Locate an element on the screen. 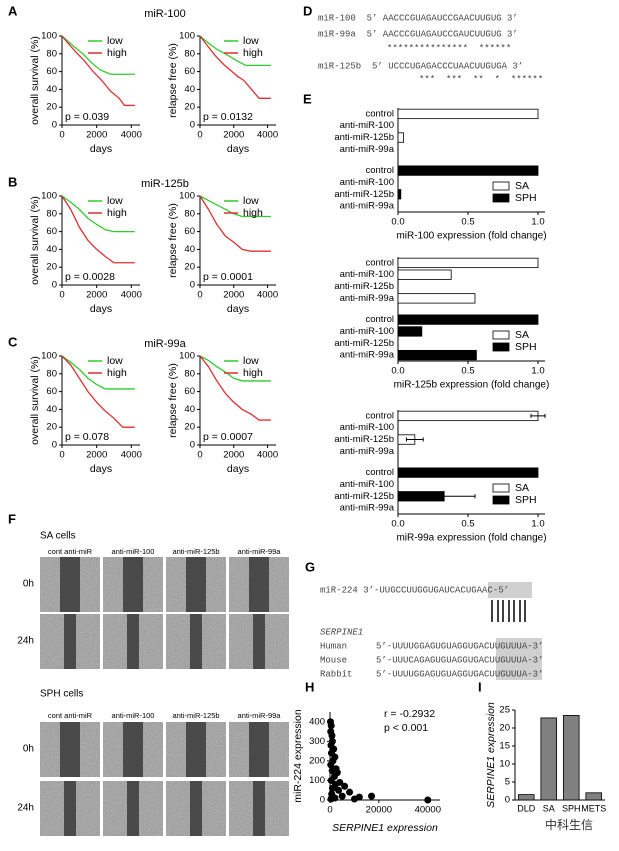 Image resolution: width=619 pixels, height=851 pixels. y-axis-label: overall survival (%) is located at coordinates (35, 240).